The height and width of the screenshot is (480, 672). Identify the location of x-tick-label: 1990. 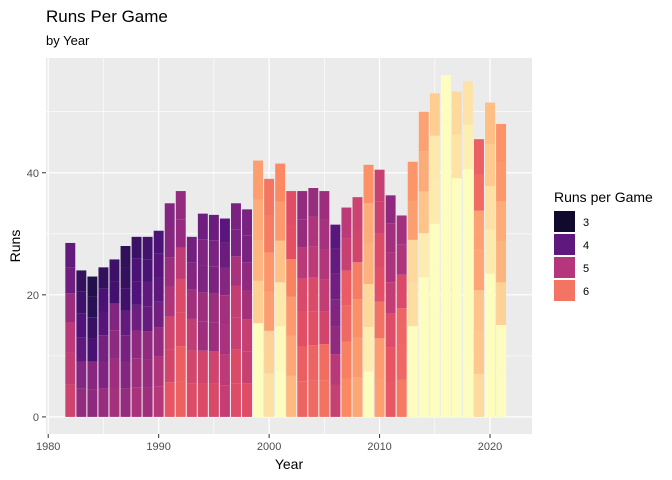
(158, 447).